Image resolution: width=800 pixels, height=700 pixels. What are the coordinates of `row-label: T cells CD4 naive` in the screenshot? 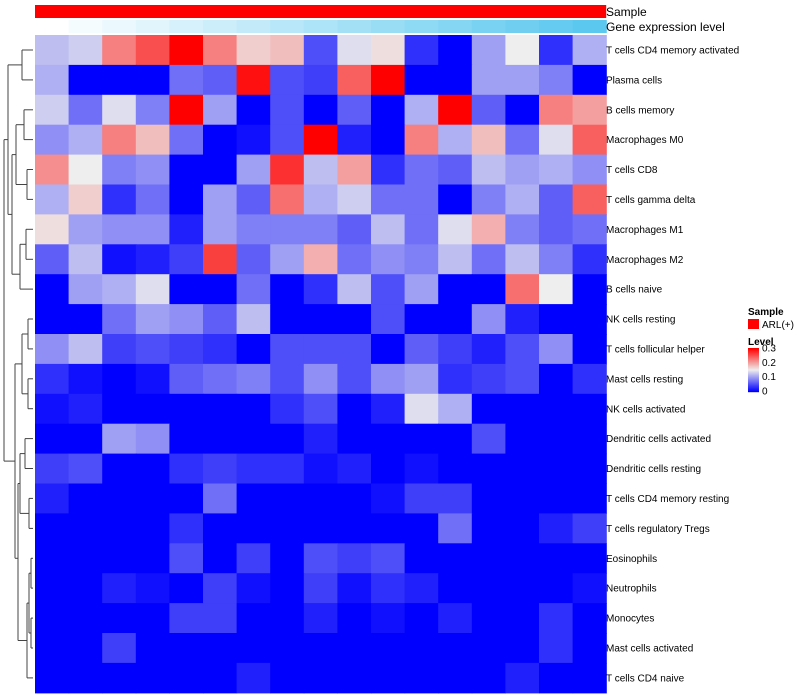 It's located at (645, 678).